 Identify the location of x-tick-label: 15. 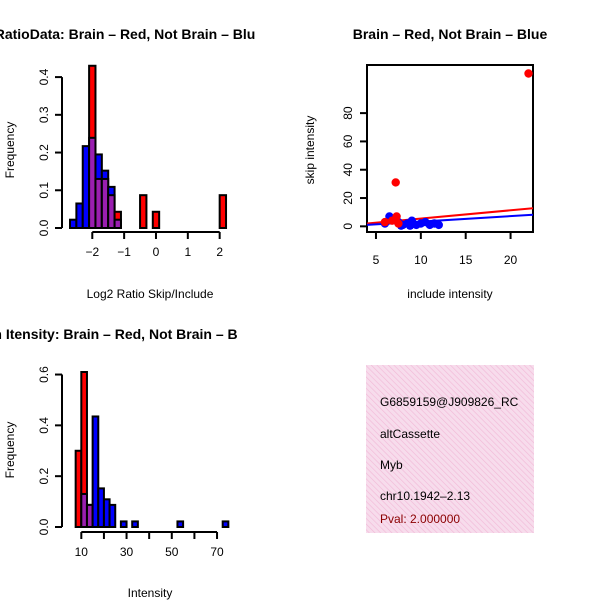
(466, 260).